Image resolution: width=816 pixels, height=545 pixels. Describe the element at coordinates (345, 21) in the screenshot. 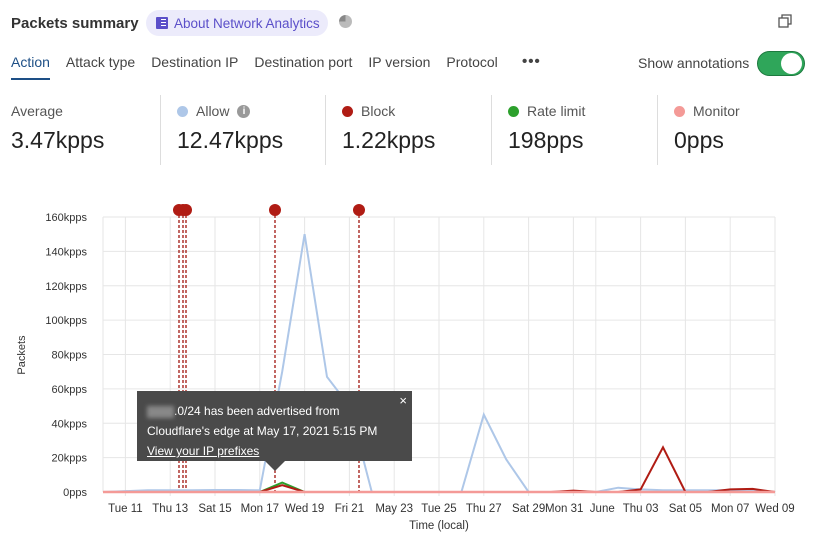

I see `pie-chart-icon` at that location.